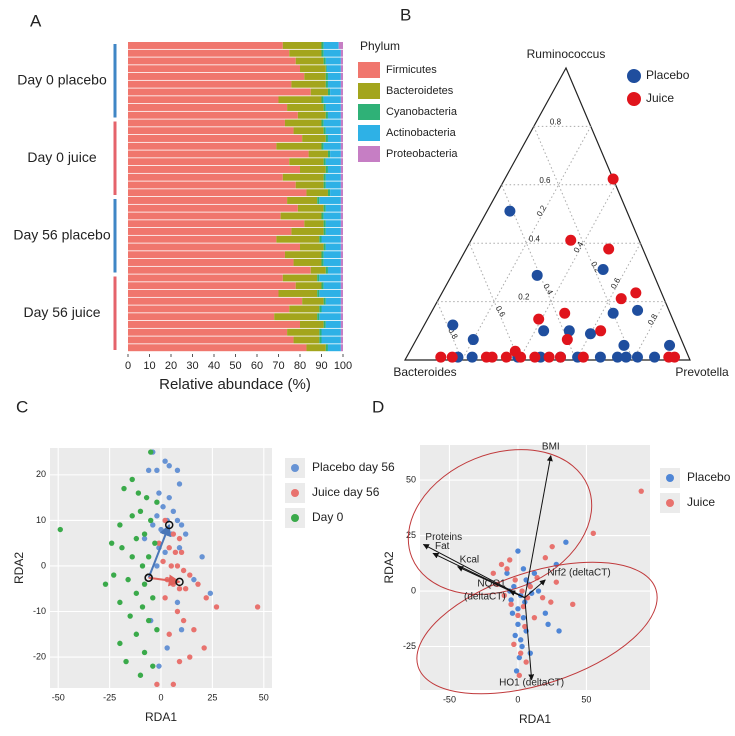 Image resolution: width=735 pixels, height=736 pixels. What do you see at coordinates (41, 520) in the screenshot?
I see `y-tick-label: 10` at bounding box center [41, 520].